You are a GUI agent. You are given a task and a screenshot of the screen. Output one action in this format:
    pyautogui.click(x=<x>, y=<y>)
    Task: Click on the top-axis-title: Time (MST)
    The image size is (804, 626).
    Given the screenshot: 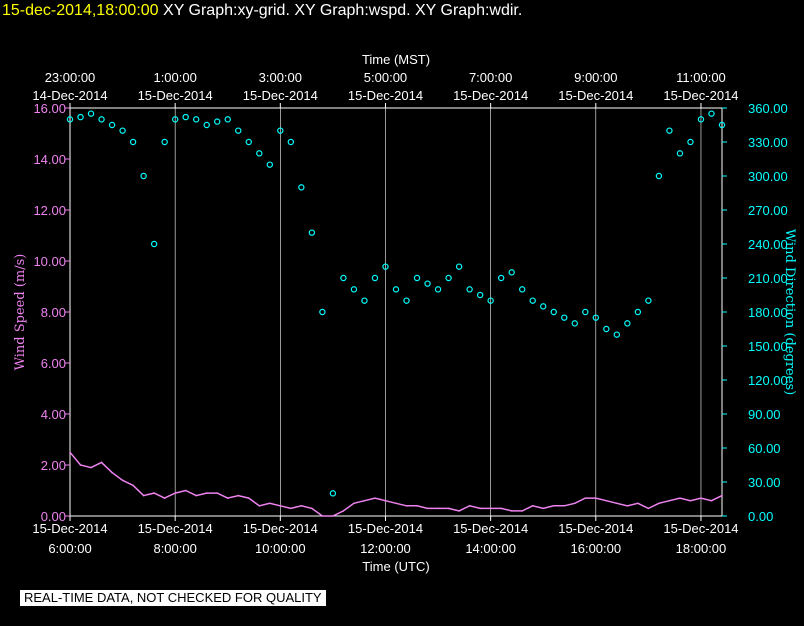 What is the action you would take?
    pyautogui.click(x=396, y=59)
    